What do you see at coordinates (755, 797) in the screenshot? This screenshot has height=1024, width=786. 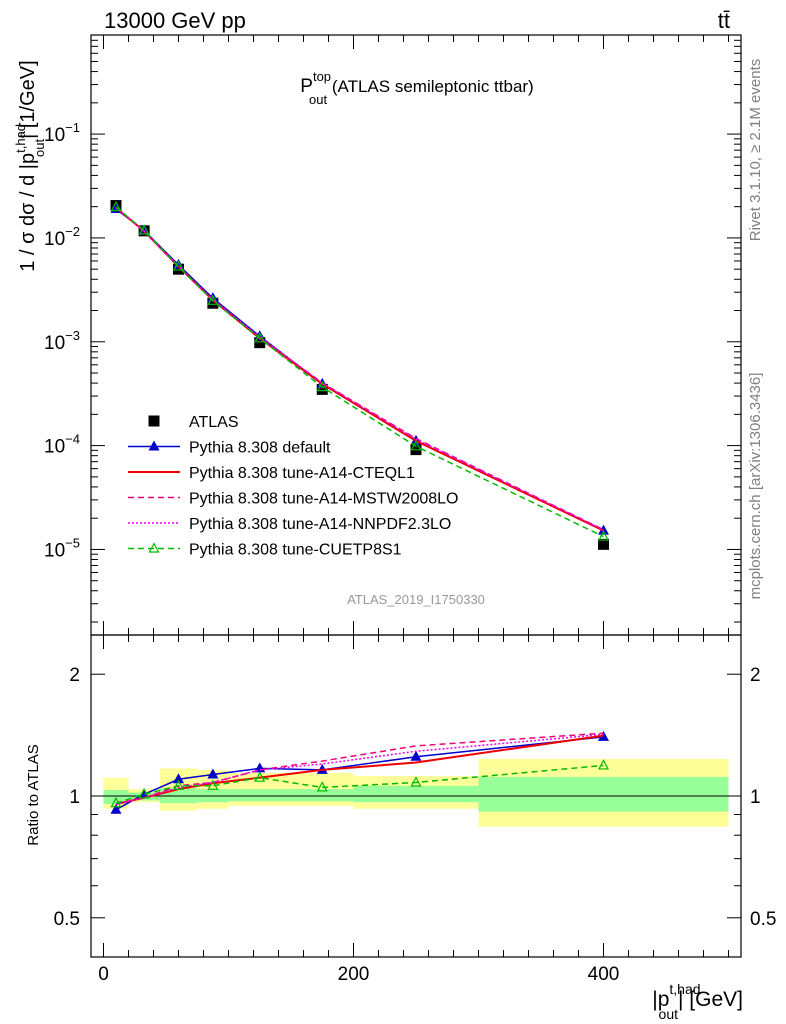 I see `ratio-y-tick-label-right: 1` at bounding box center [755, 797].